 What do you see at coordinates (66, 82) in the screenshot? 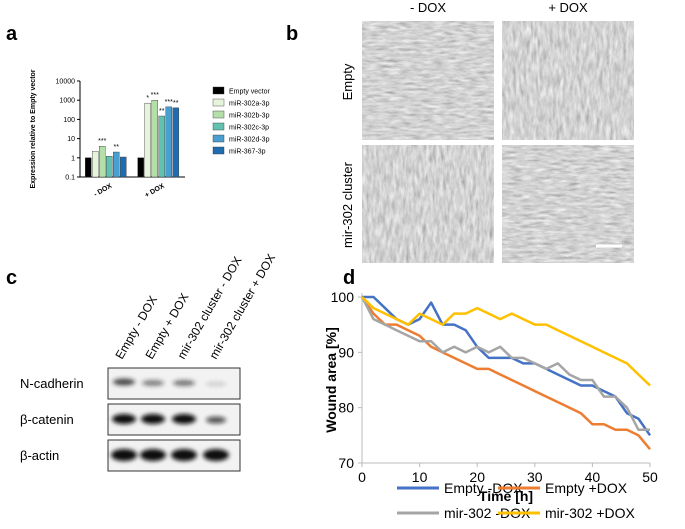
I see `y-tick-label: 10000` at bounding box center [66, 82].